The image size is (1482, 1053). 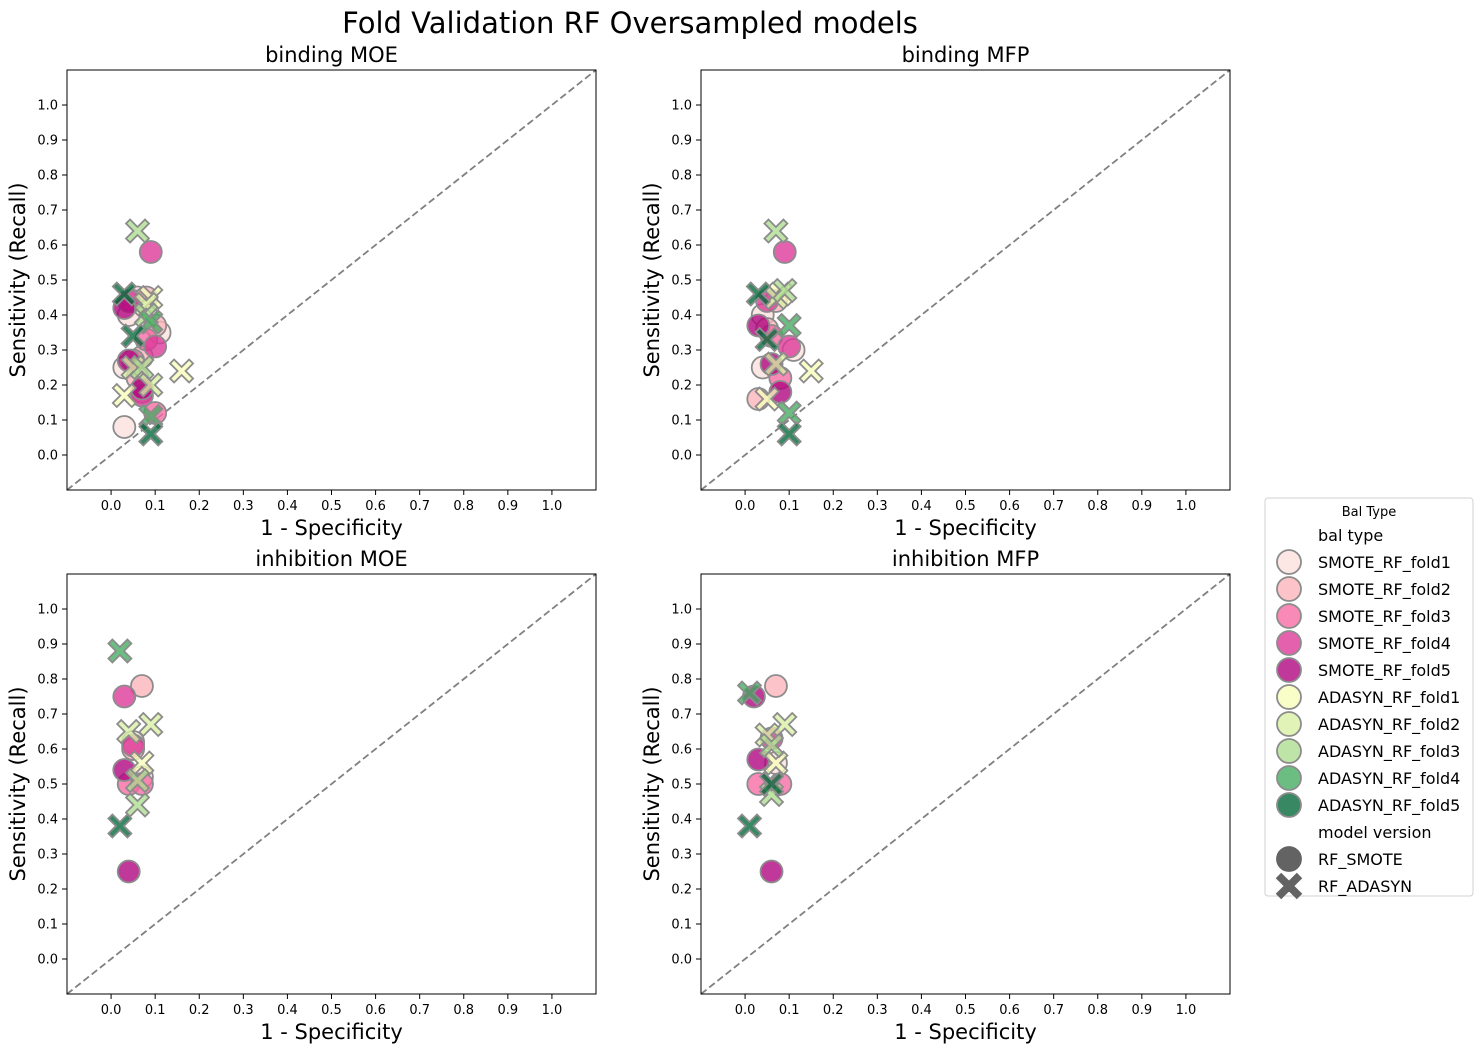 I want to click on legend-title: Bal Type, so click(x=1369, y=512).